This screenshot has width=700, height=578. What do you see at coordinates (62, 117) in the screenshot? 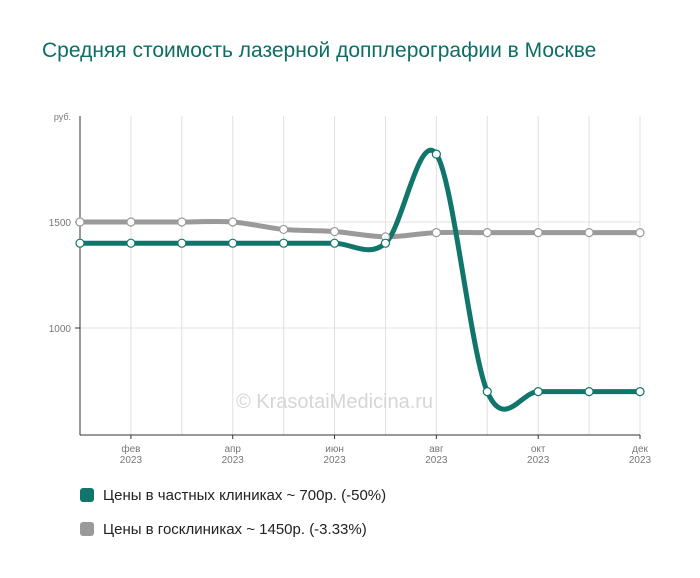
I see `y-axis-unit-label: руб.` at bounding box center [62, 117].